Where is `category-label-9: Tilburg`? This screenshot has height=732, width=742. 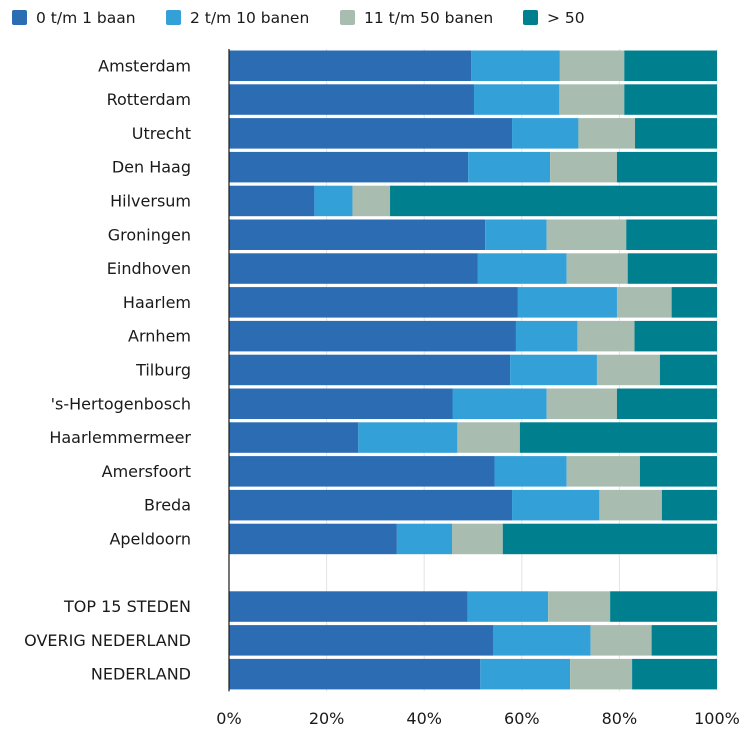 category-label-9: Tilburg is located at coordinates (163, 369).